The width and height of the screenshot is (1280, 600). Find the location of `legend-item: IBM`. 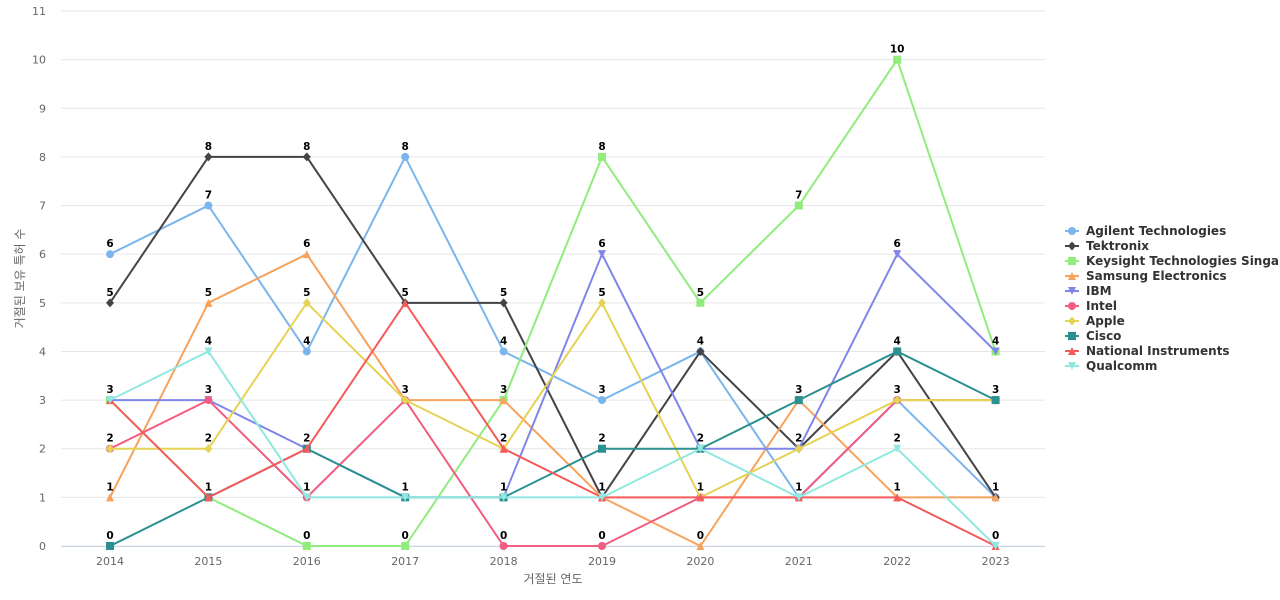

legend-item: IBM is located at coordinates (1088, 291).